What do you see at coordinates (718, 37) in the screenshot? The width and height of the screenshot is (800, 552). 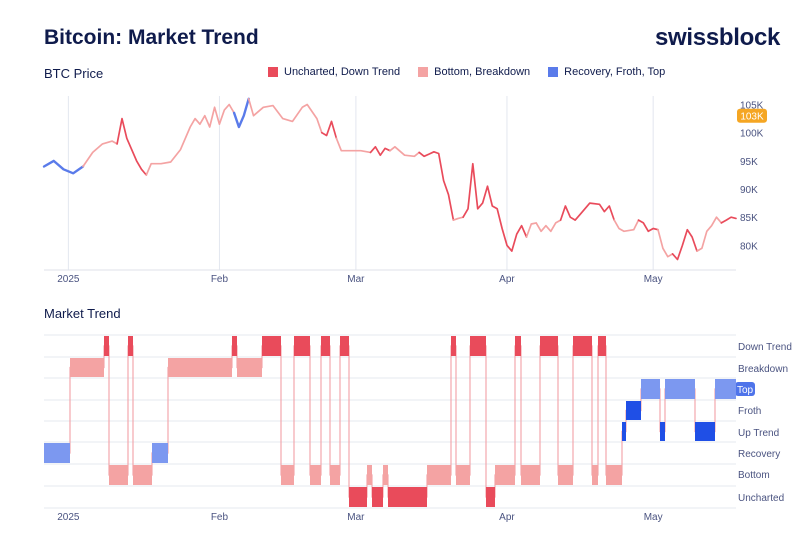 I see `brand-logo: swissblock` at bounding box center [718, 37].